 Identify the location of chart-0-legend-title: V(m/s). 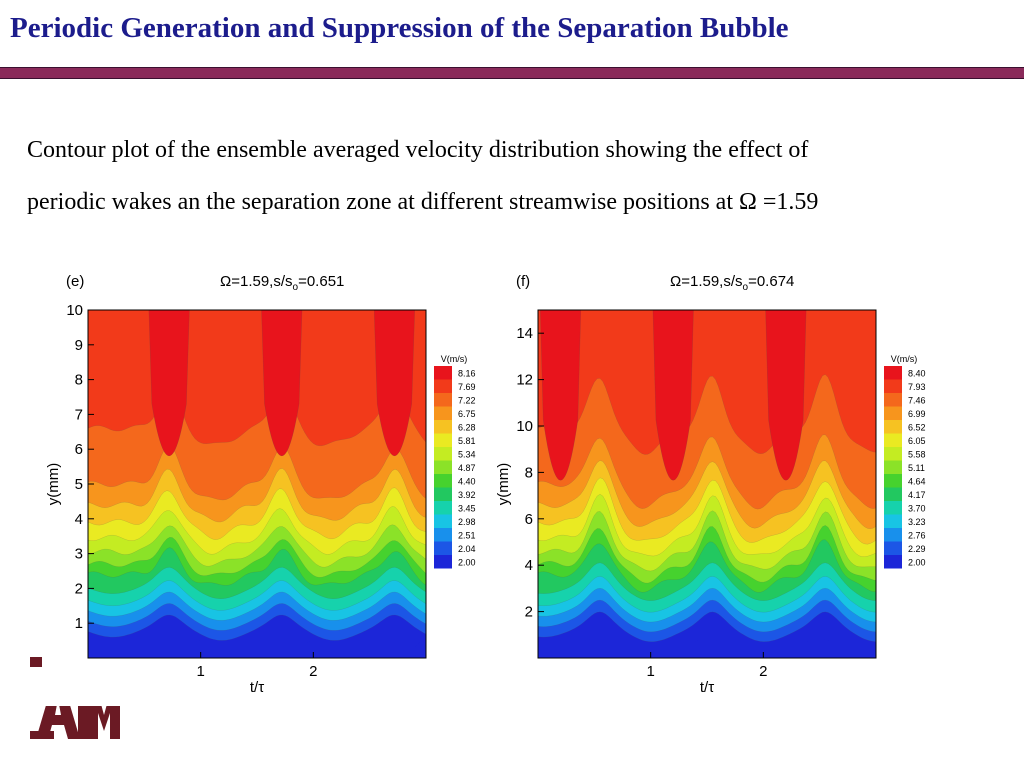
(454, 359).